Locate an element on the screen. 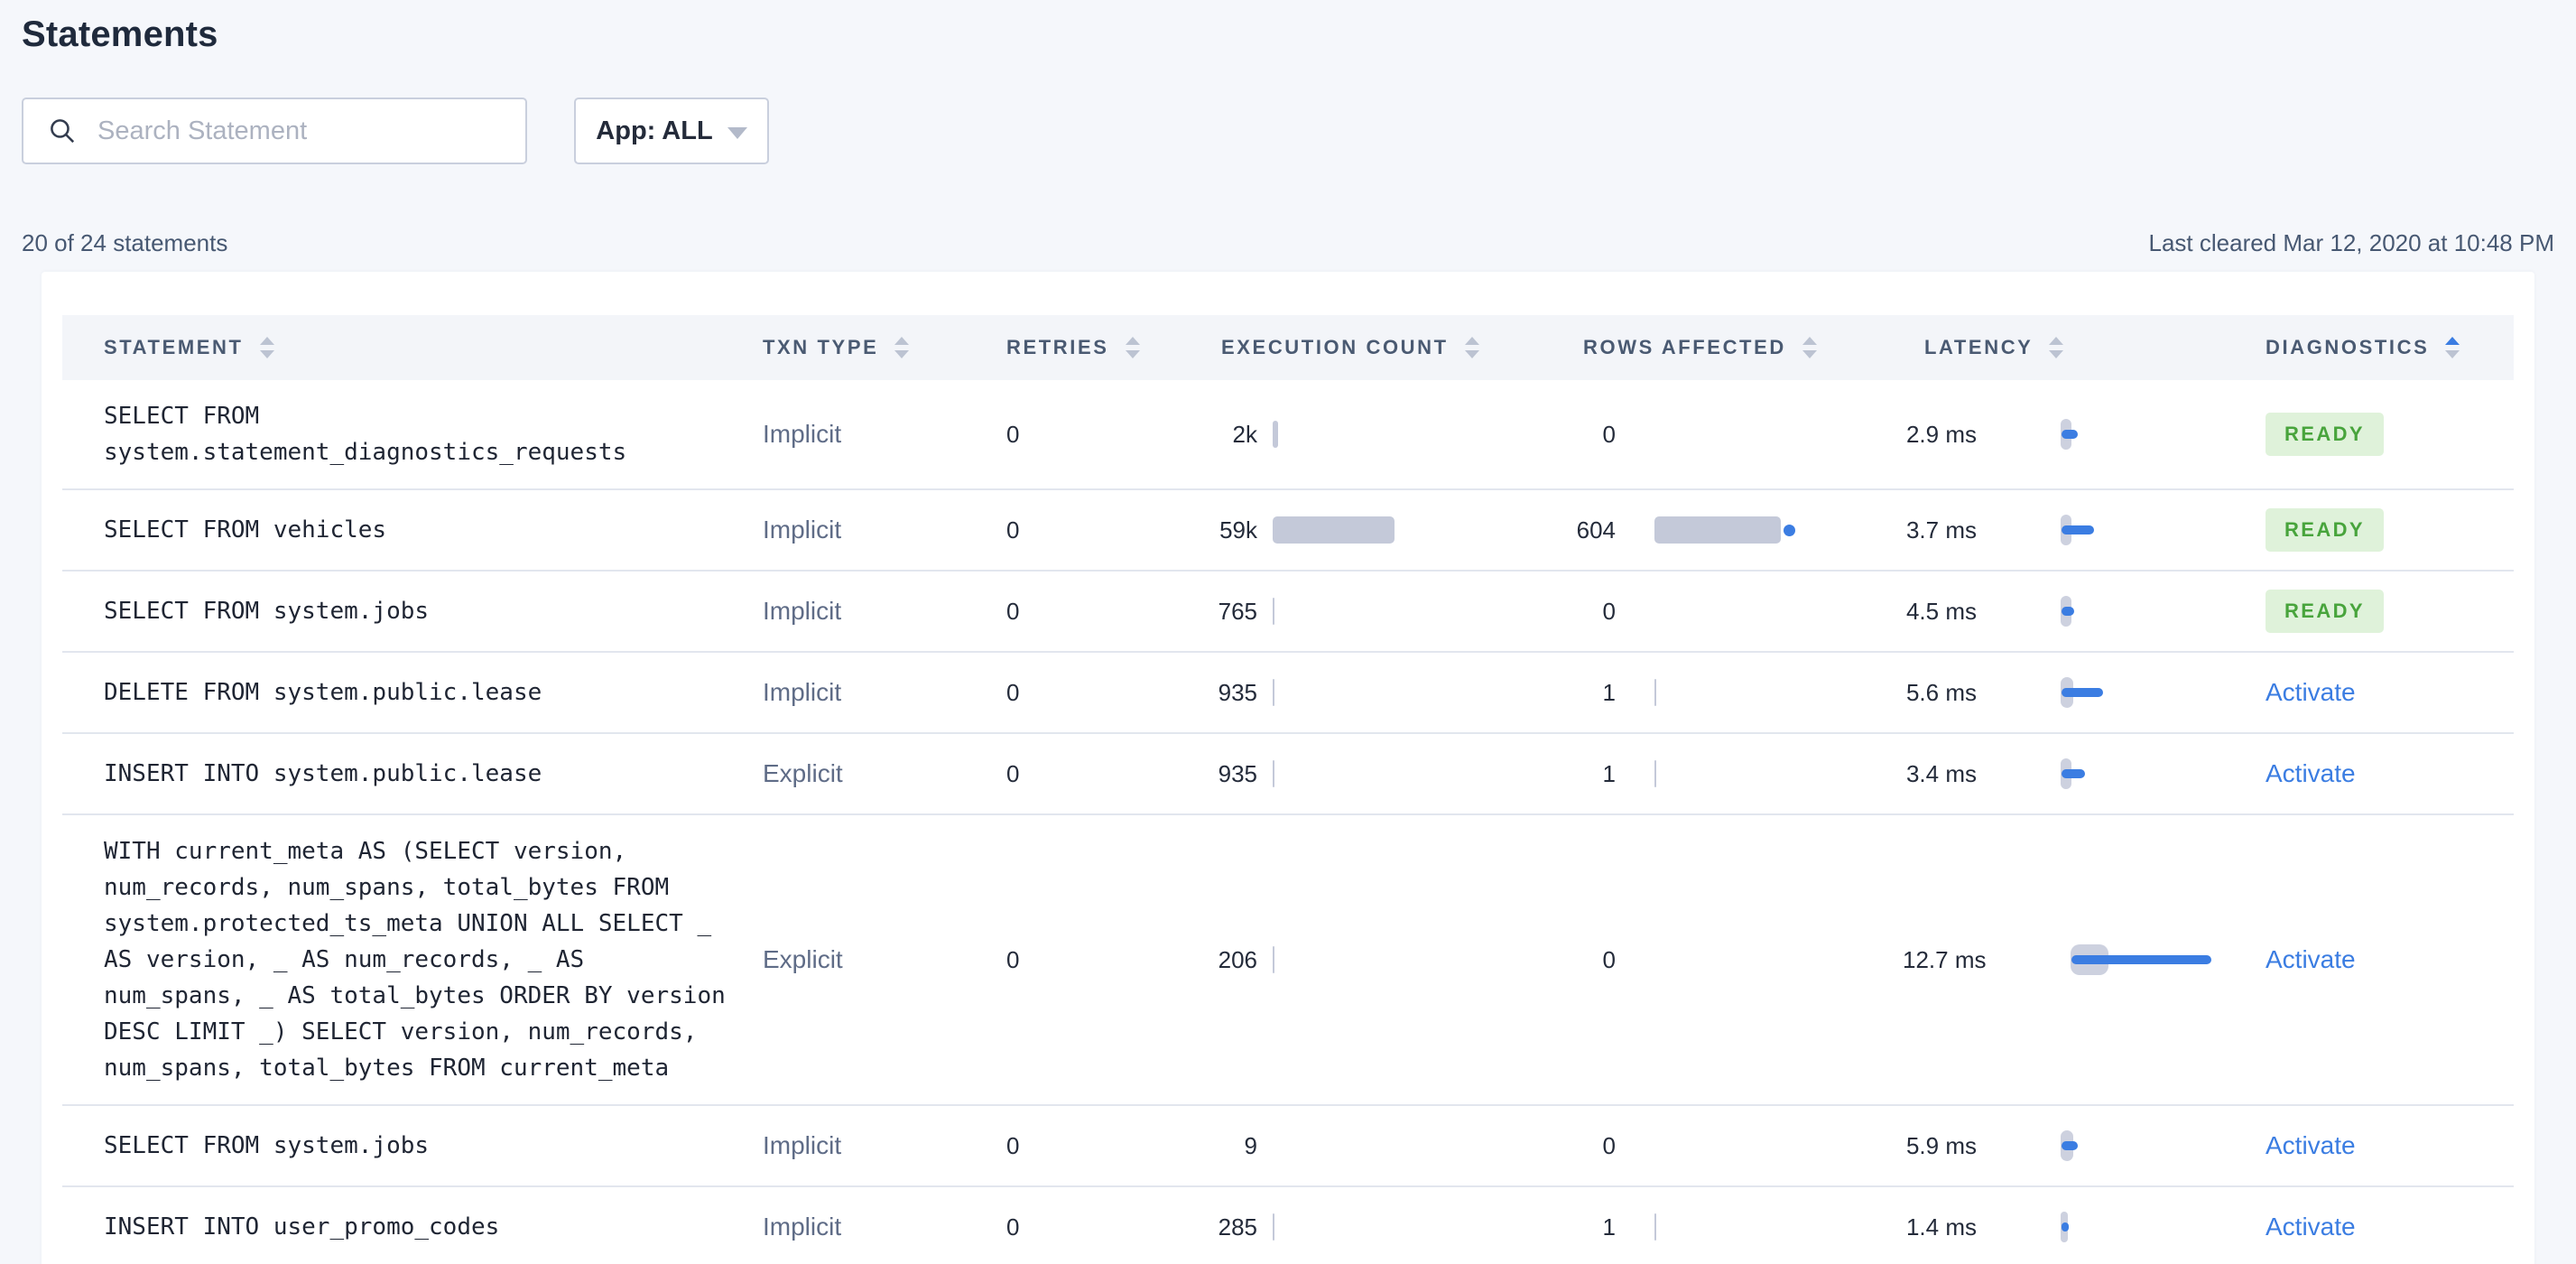  column-header-label: RETRIES is located at coordinates (1057, 347).